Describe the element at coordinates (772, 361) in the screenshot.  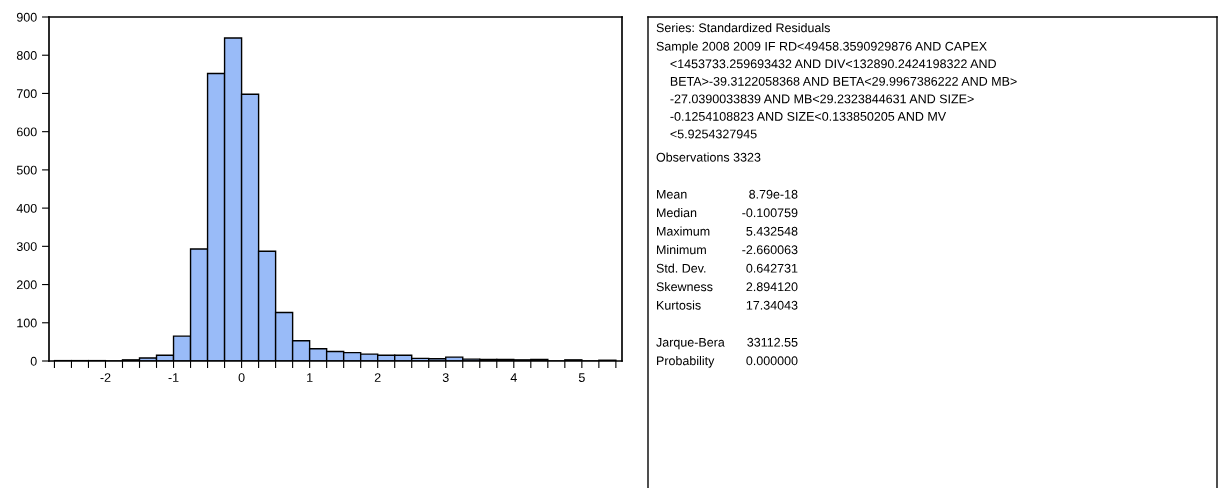
I see `data-label: 0.000000` at that location.